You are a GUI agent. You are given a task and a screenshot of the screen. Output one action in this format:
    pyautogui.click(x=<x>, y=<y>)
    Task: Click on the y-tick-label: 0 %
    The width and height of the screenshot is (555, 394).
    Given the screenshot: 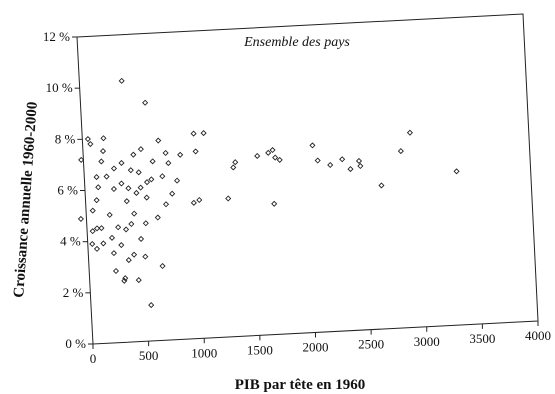 What is the action you would take?
    pyautogui.click(x=75, y=343)
    